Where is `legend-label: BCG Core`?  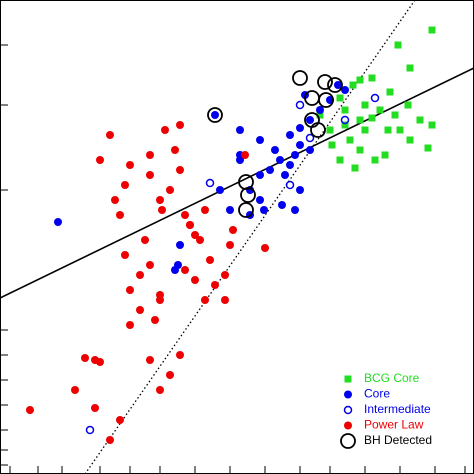
legend-label: BCG Core is located at coordinates (392, 378).